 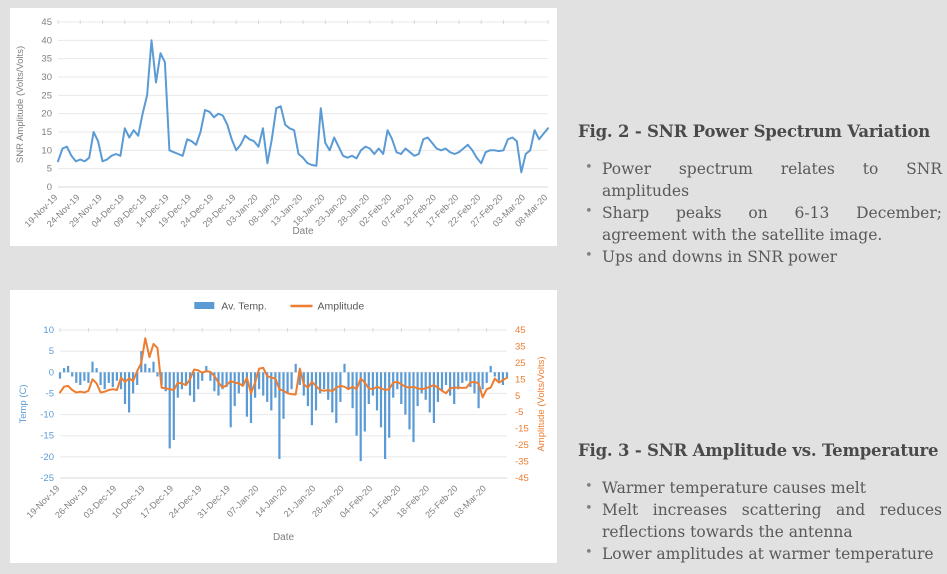 What do you see at coordinates (341, 307) in the screenshot?
I see `svg-text: Amplitude` at bounding box center [341, 307].